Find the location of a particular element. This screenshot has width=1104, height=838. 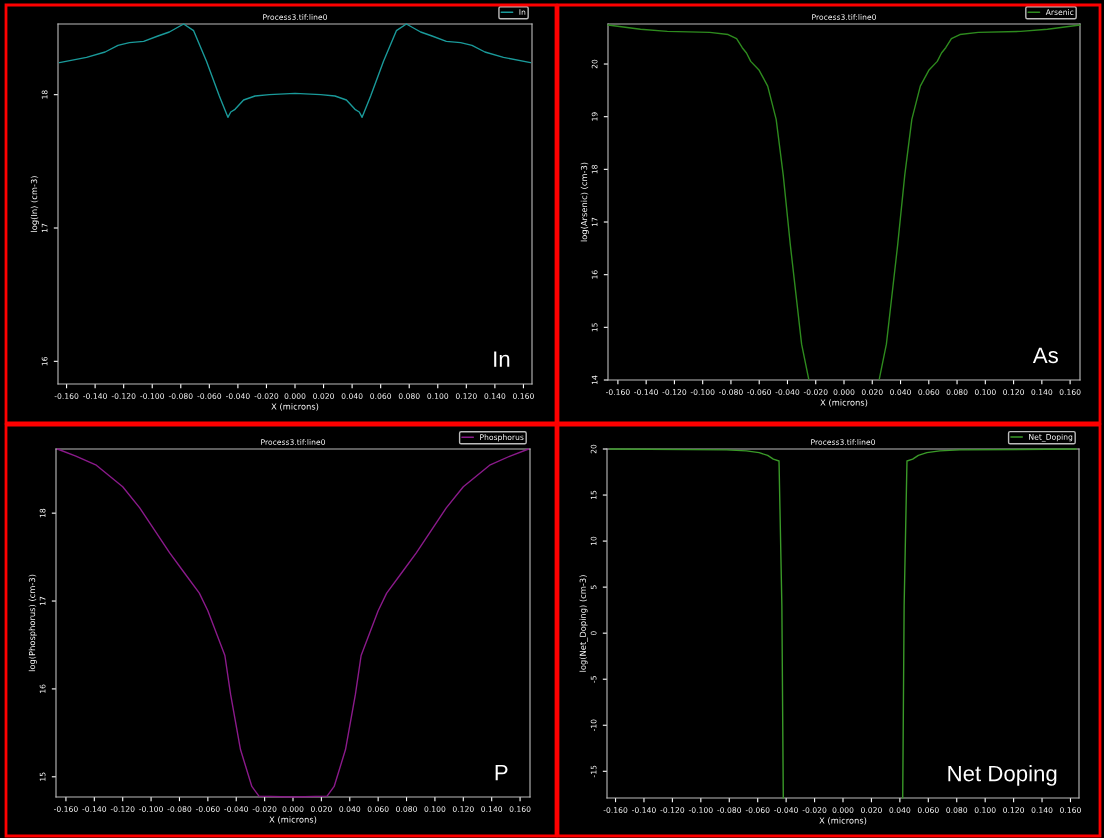

y-axis-title: log(In) (cm-3) is located at coordinates (34, 204).